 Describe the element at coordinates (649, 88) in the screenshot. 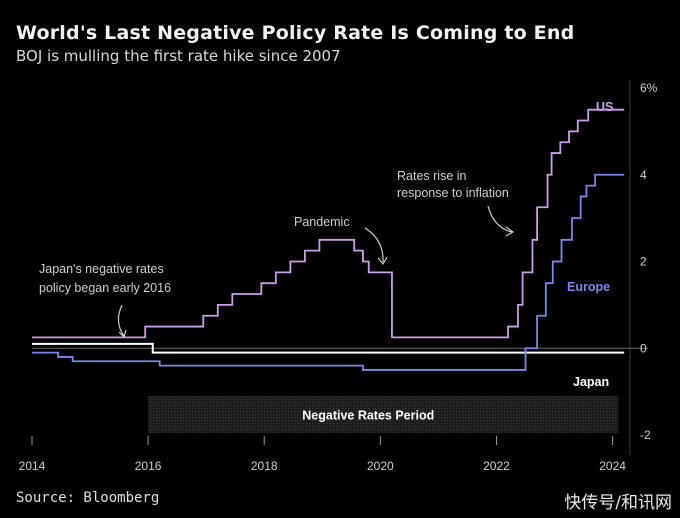

I see `y-tick-label: 6%` at that location.